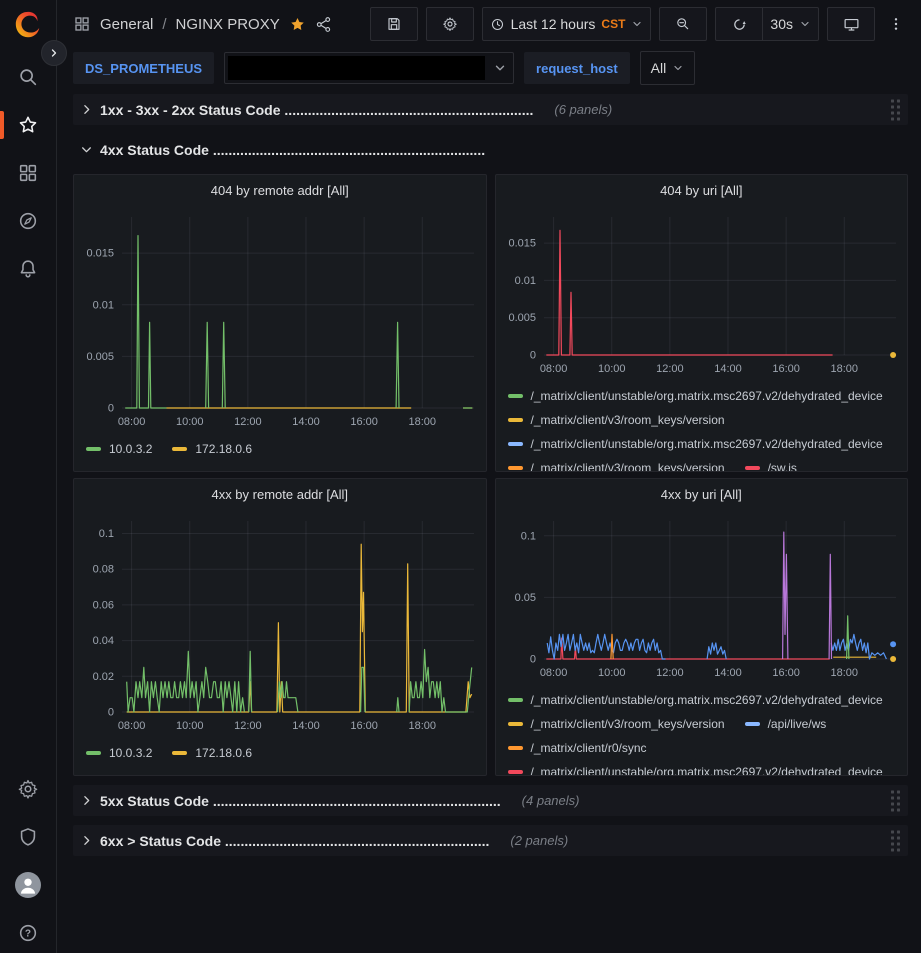 The height and width of the screenshot is (953, 921). What do you see at coordinates (28, 173) in the screenshot?
I see `sidebar-item-dashboards` at bounding box center [28, 173].